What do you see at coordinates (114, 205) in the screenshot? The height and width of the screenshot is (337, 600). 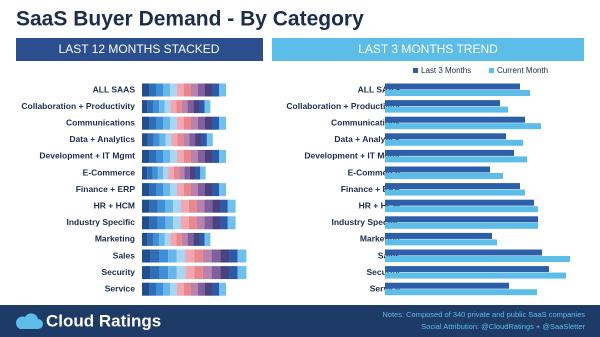 I see `category-label: HR + HCM` at bounding box center [114, 205].